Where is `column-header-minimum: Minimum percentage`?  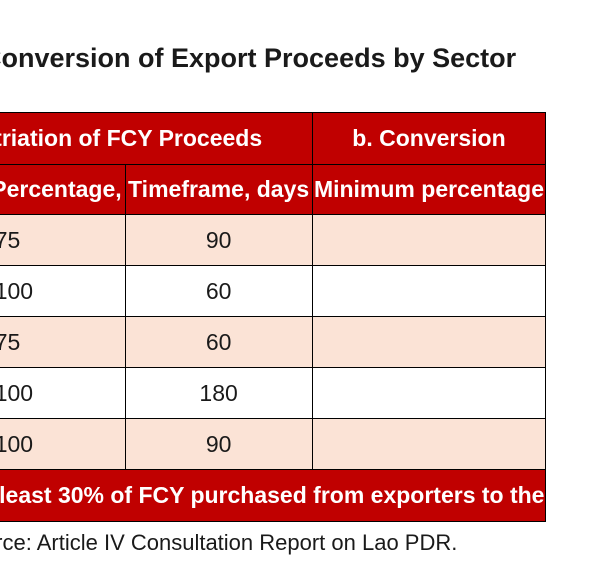
column-header-minimum: Minimum percentage is located at coordinates (429, 189).